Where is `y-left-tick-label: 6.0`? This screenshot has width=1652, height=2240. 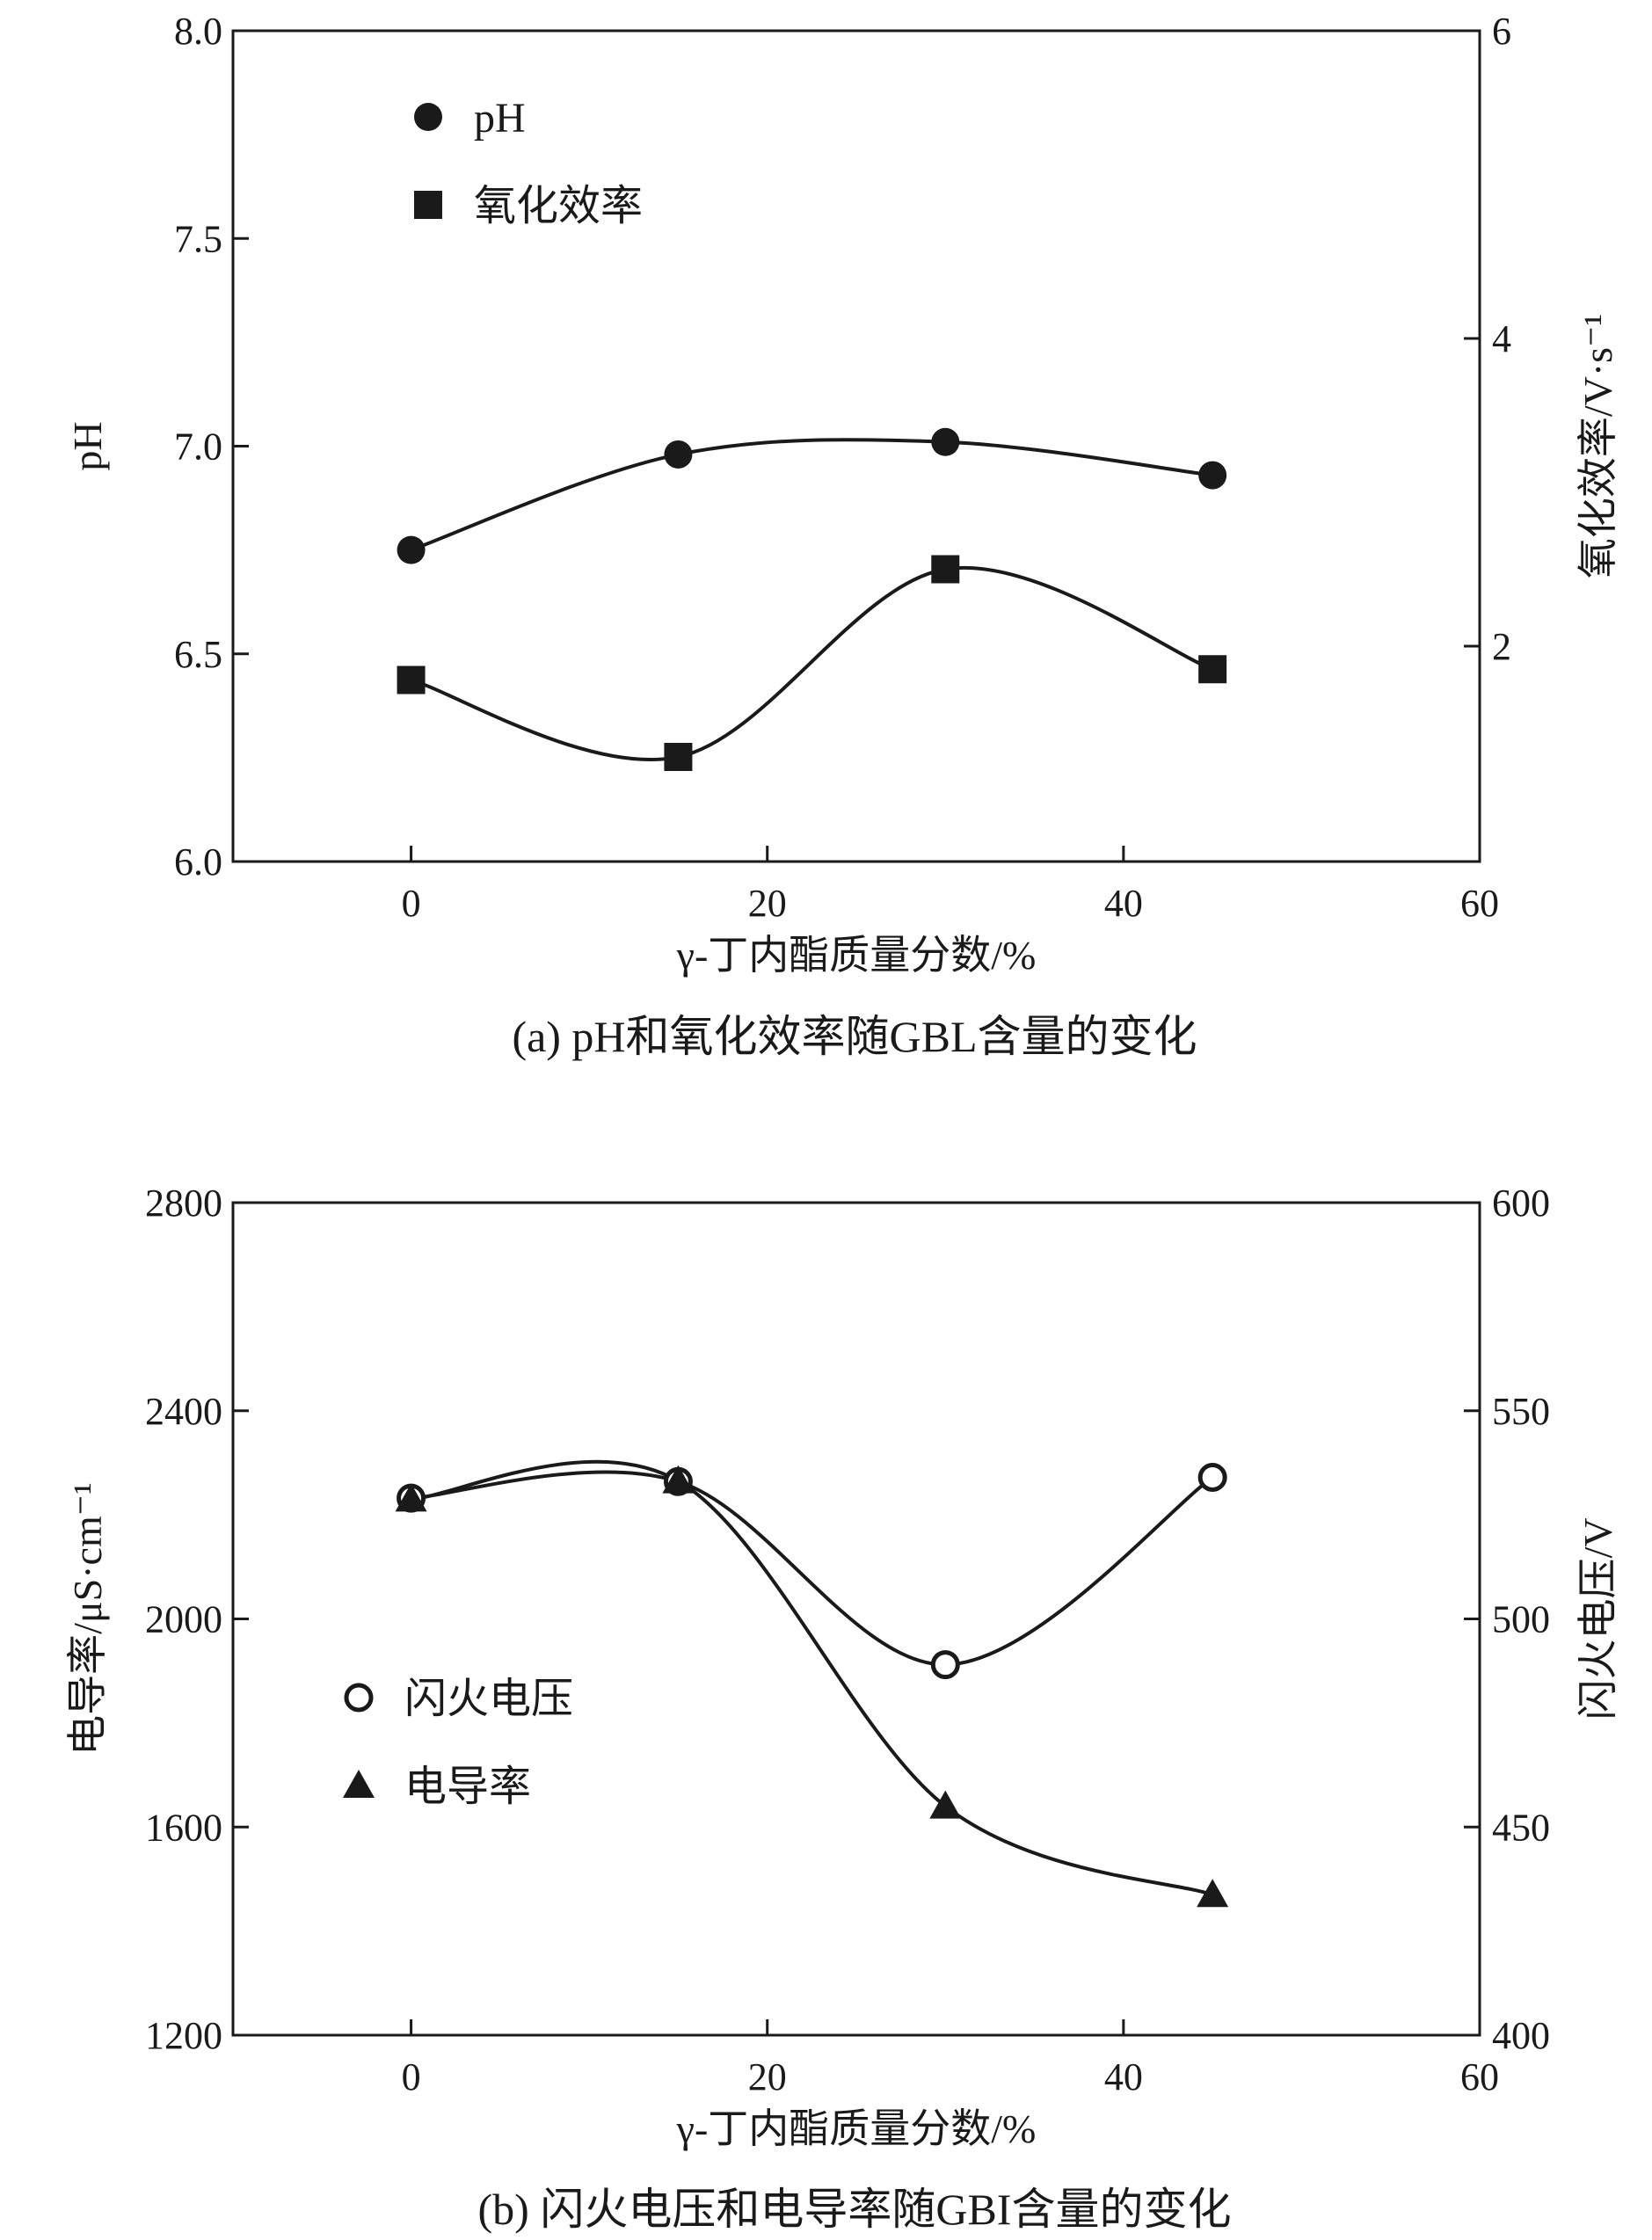 y-left-tick-label: 6.0 is located at coordinates (198, 862).